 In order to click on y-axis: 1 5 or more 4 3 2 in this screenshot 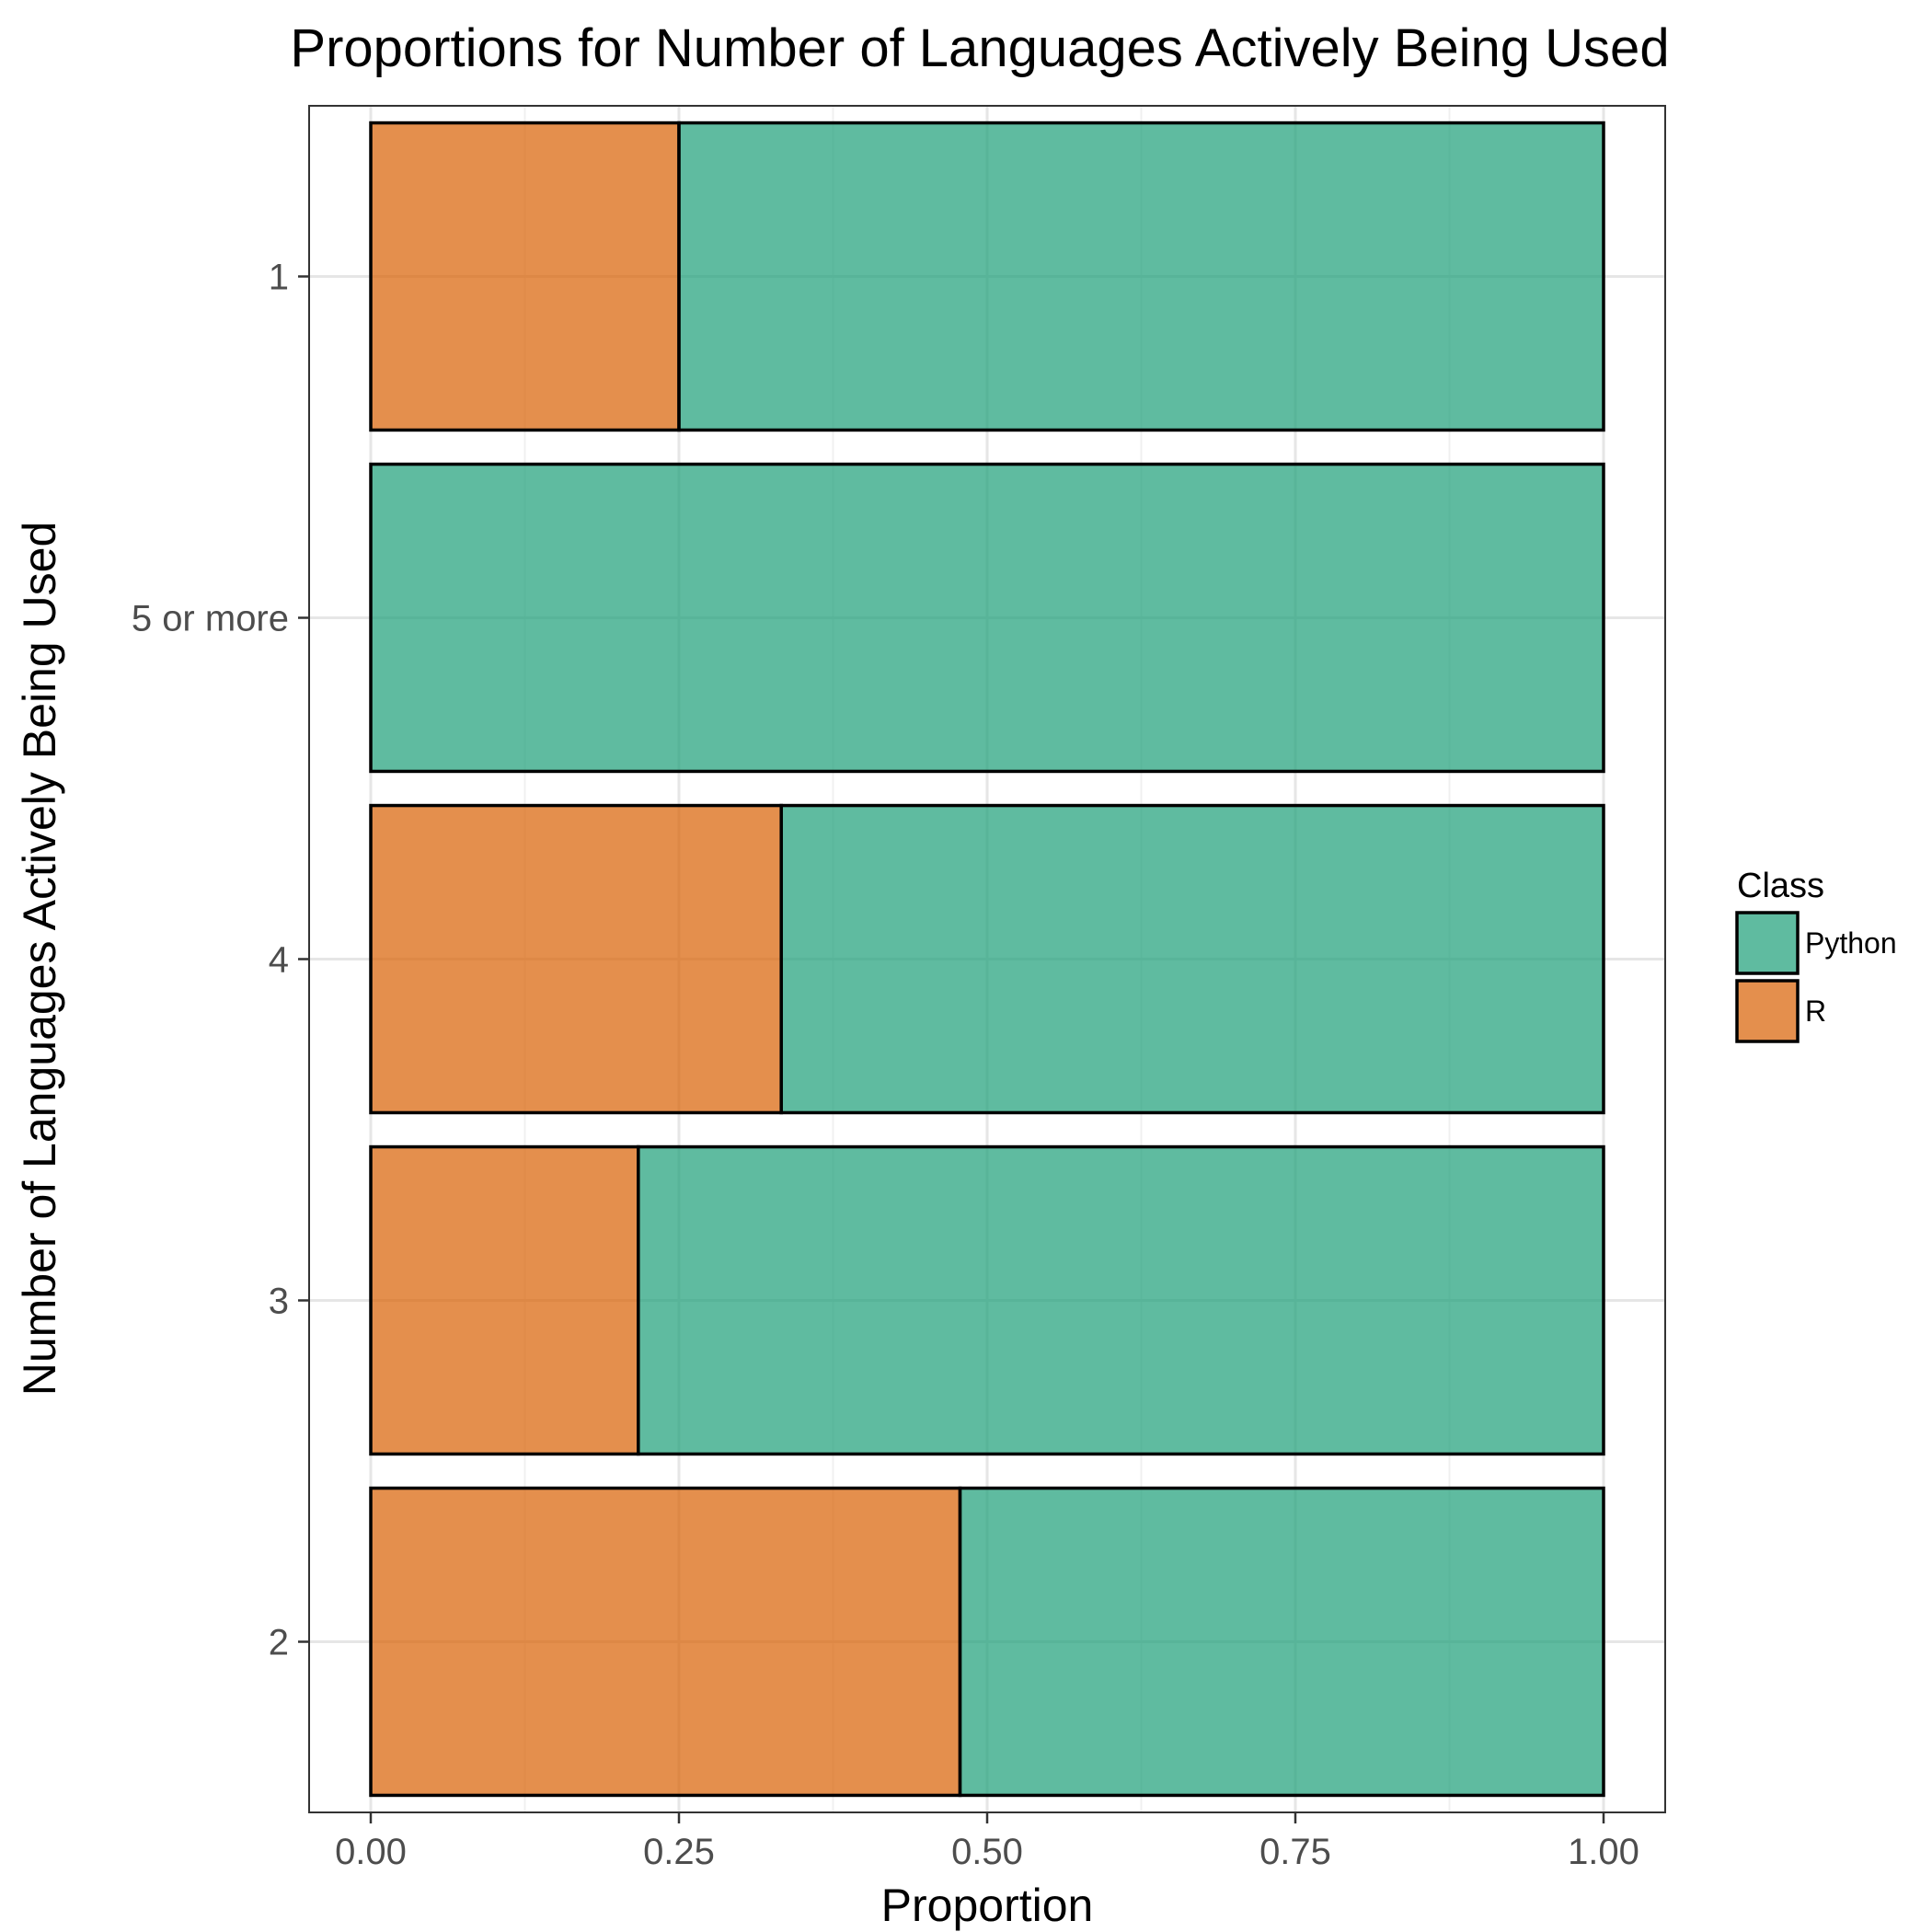, I will do `click(220, 960)`.